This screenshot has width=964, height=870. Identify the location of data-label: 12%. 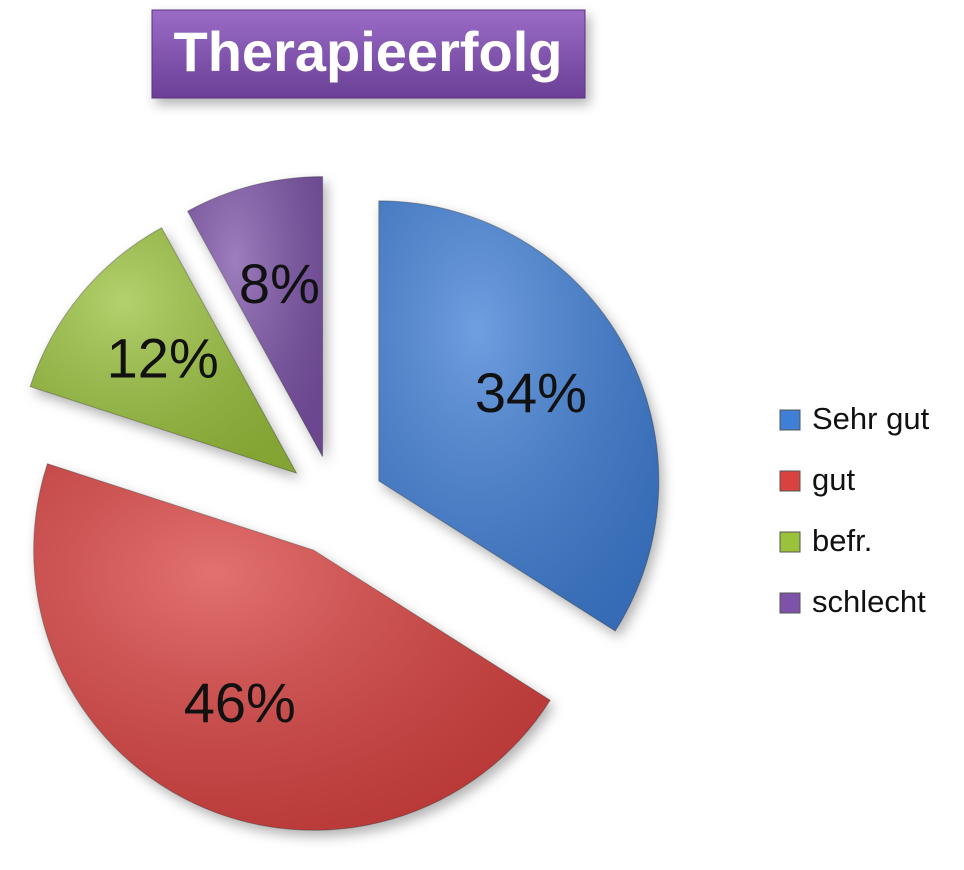
(163, 357).